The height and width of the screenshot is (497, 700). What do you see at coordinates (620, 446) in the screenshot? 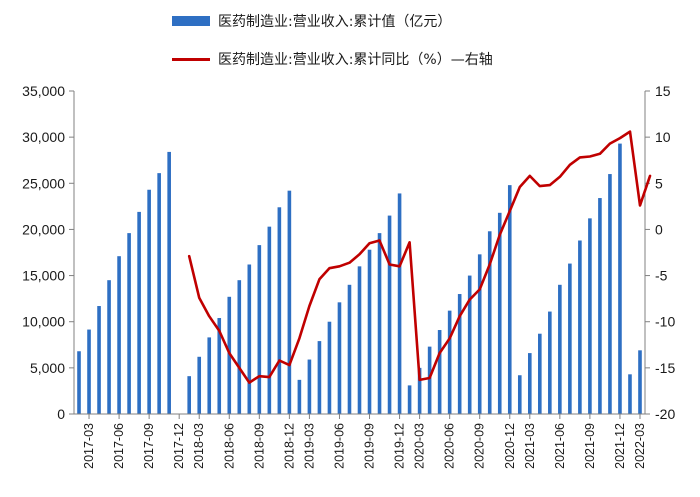
I see `x-tick-label: 2021-12` at bounding box center [620, 446].